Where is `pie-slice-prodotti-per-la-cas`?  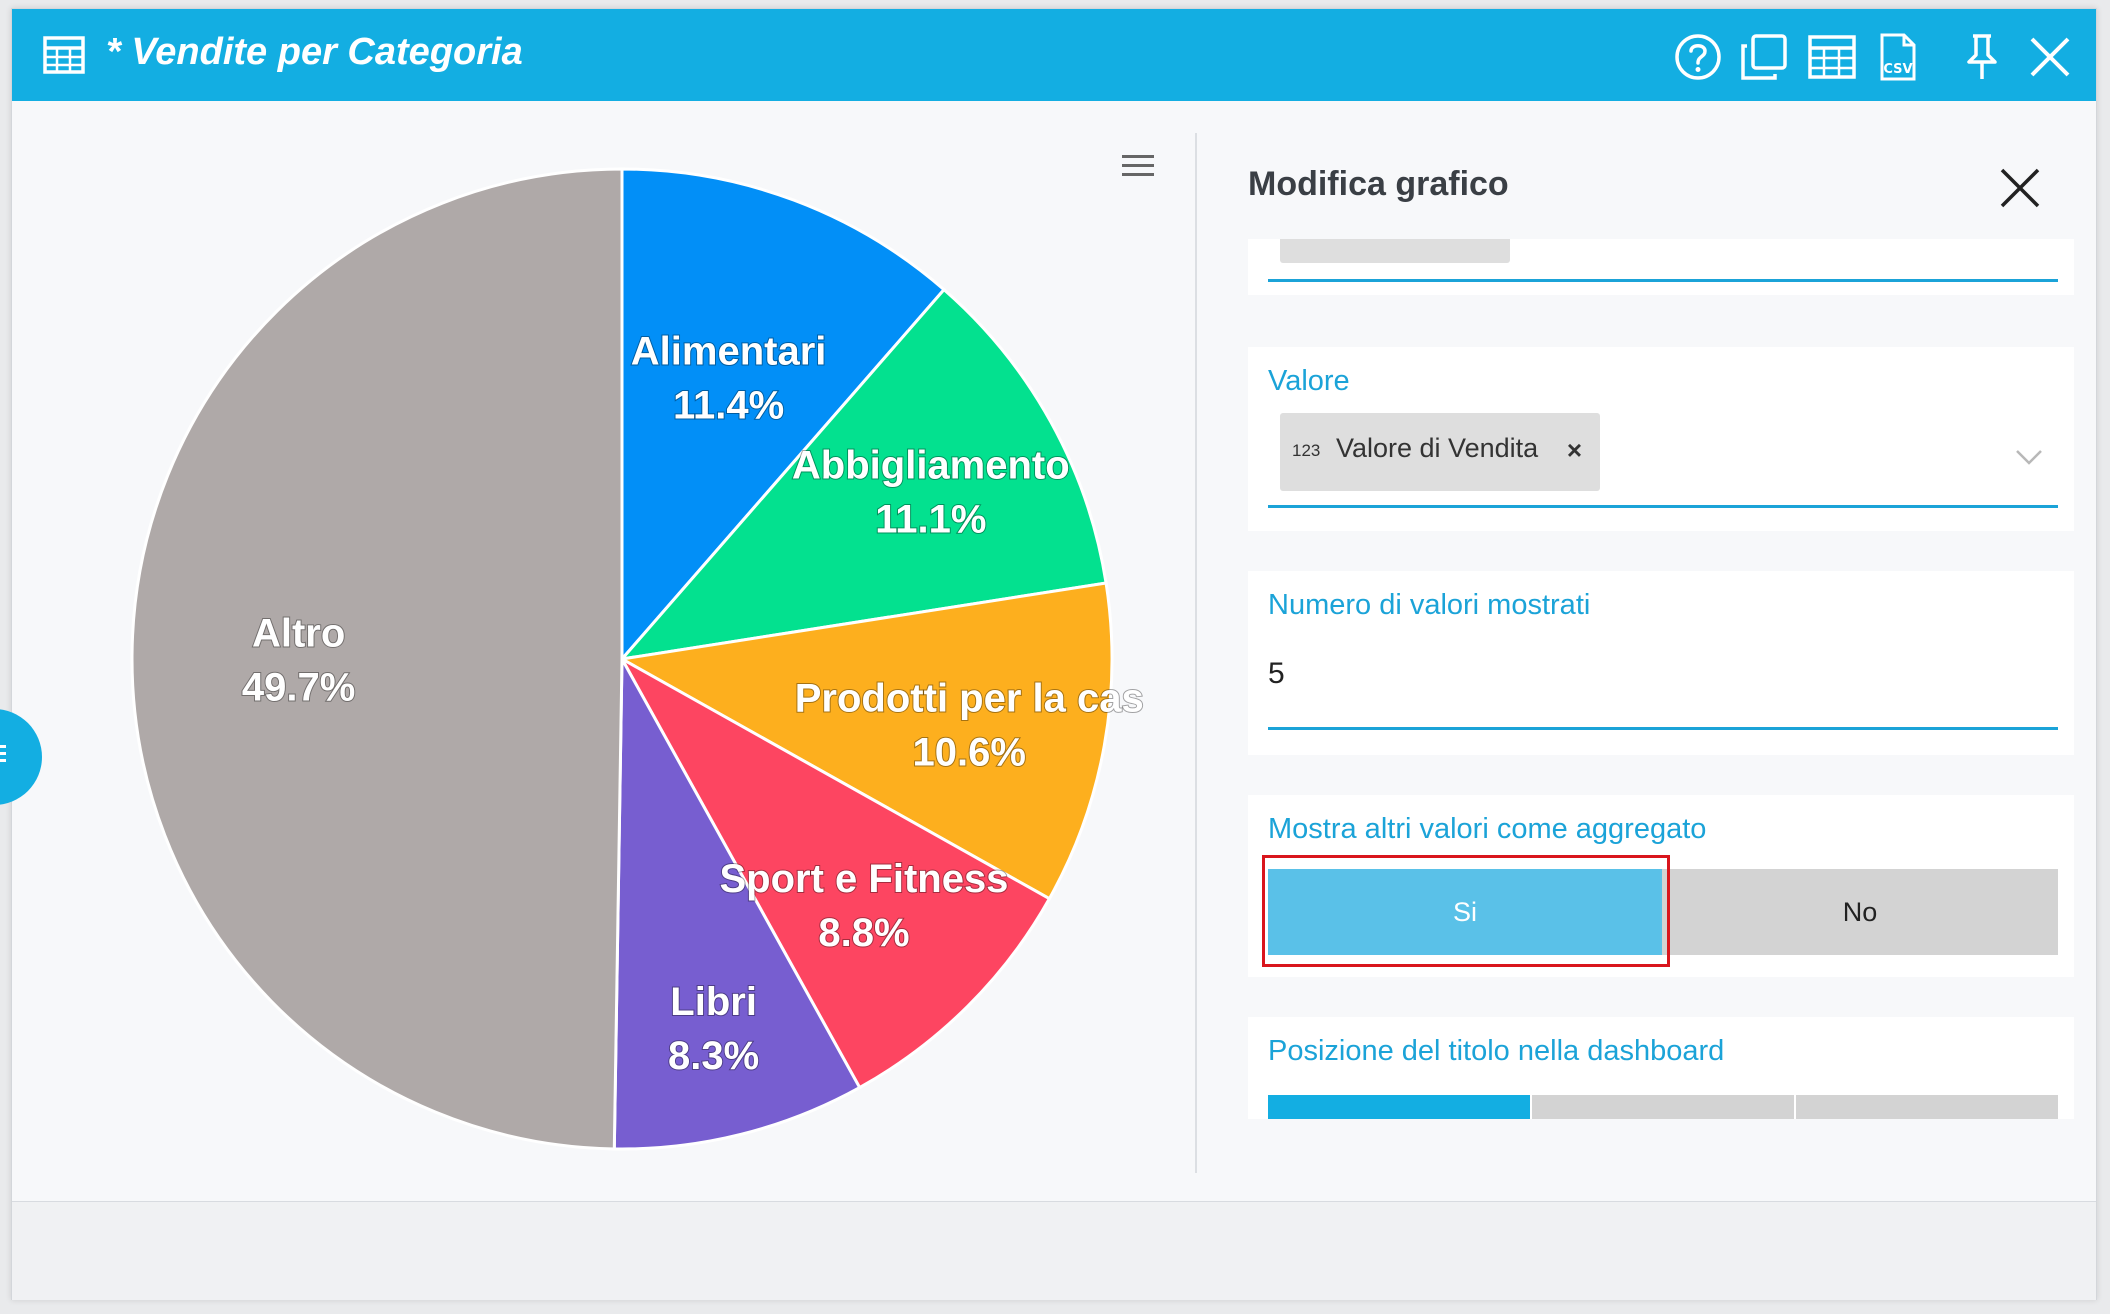
pie-slice-prodotti-per-la-cas is located at coordinates (865, 741).